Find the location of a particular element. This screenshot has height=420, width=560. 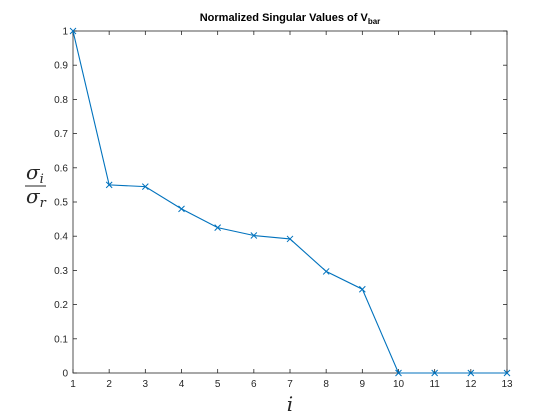

y-tick-label: 0.5 is located at coordinates (61, 203).